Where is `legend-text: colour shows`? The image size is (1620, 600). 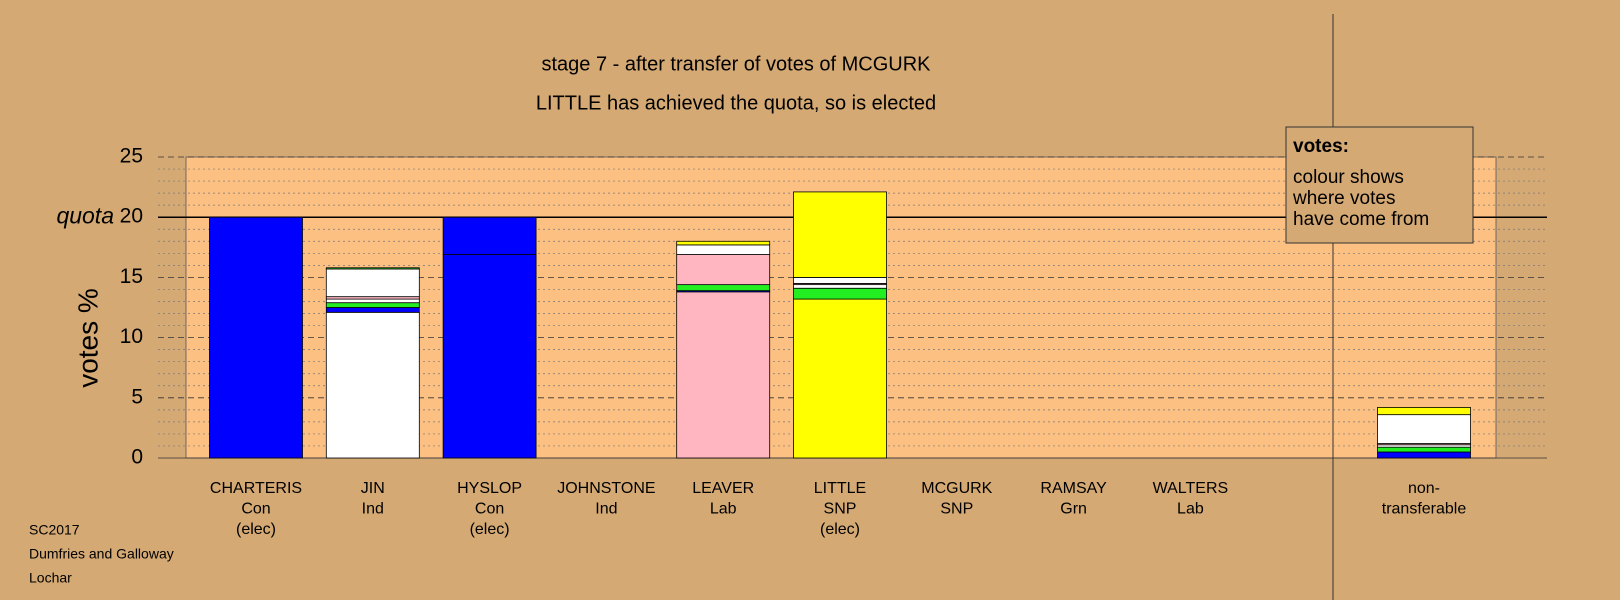
legend-text: colour shows is located at coordinates (1348, 177).